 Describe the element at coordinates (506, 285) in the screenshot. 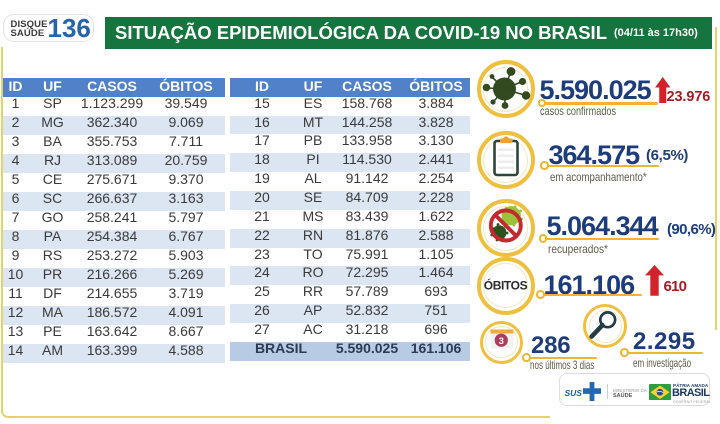

I see `svg-text: ÓBITOS` at that location.